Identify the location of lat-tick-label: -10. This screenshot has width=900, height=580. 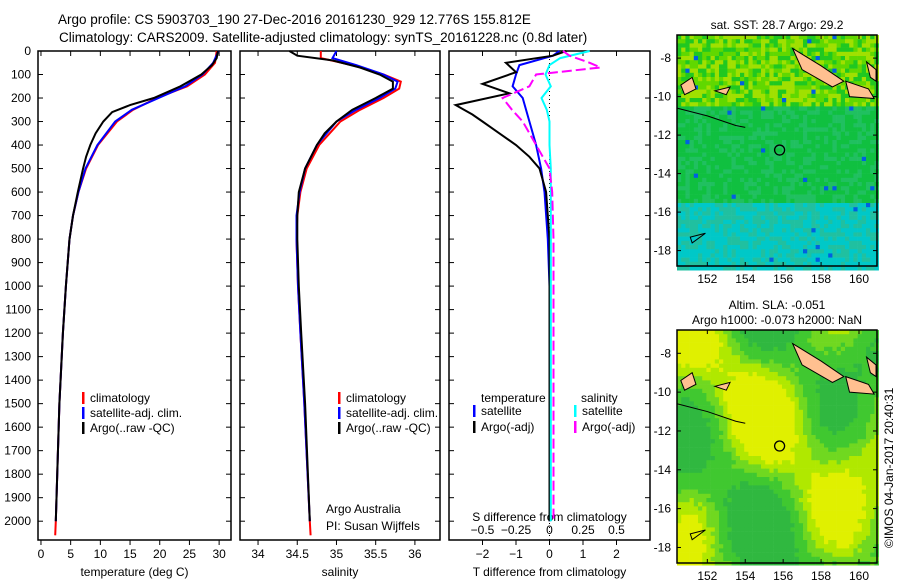
(663, 97).